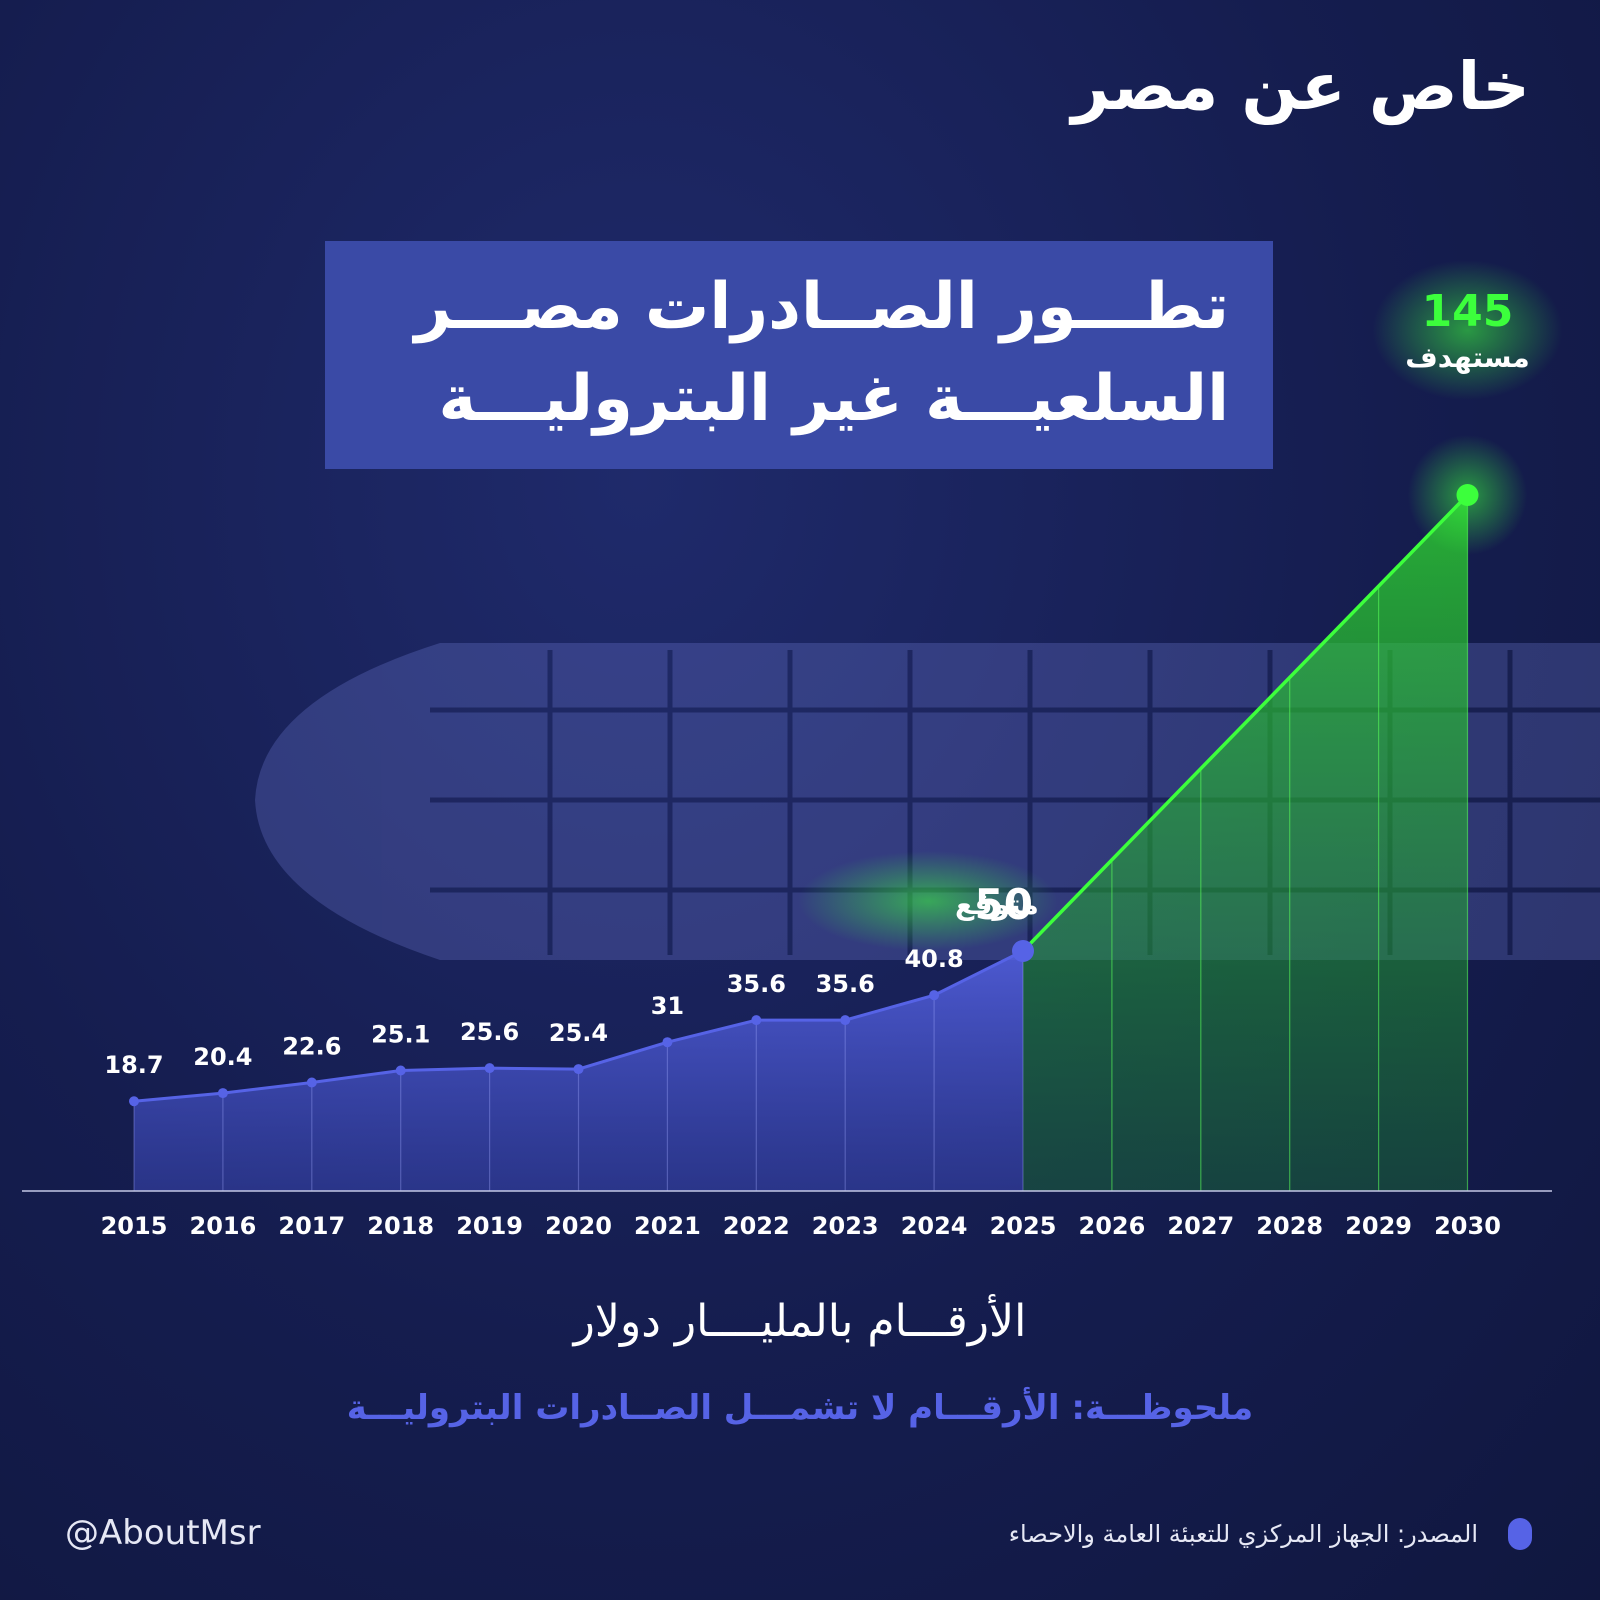 The height and width of the screenshot is (1600, 1600). Describe the element at coordinates (400, 1070) in the screenshot. I see `data-point-2018` at that location.